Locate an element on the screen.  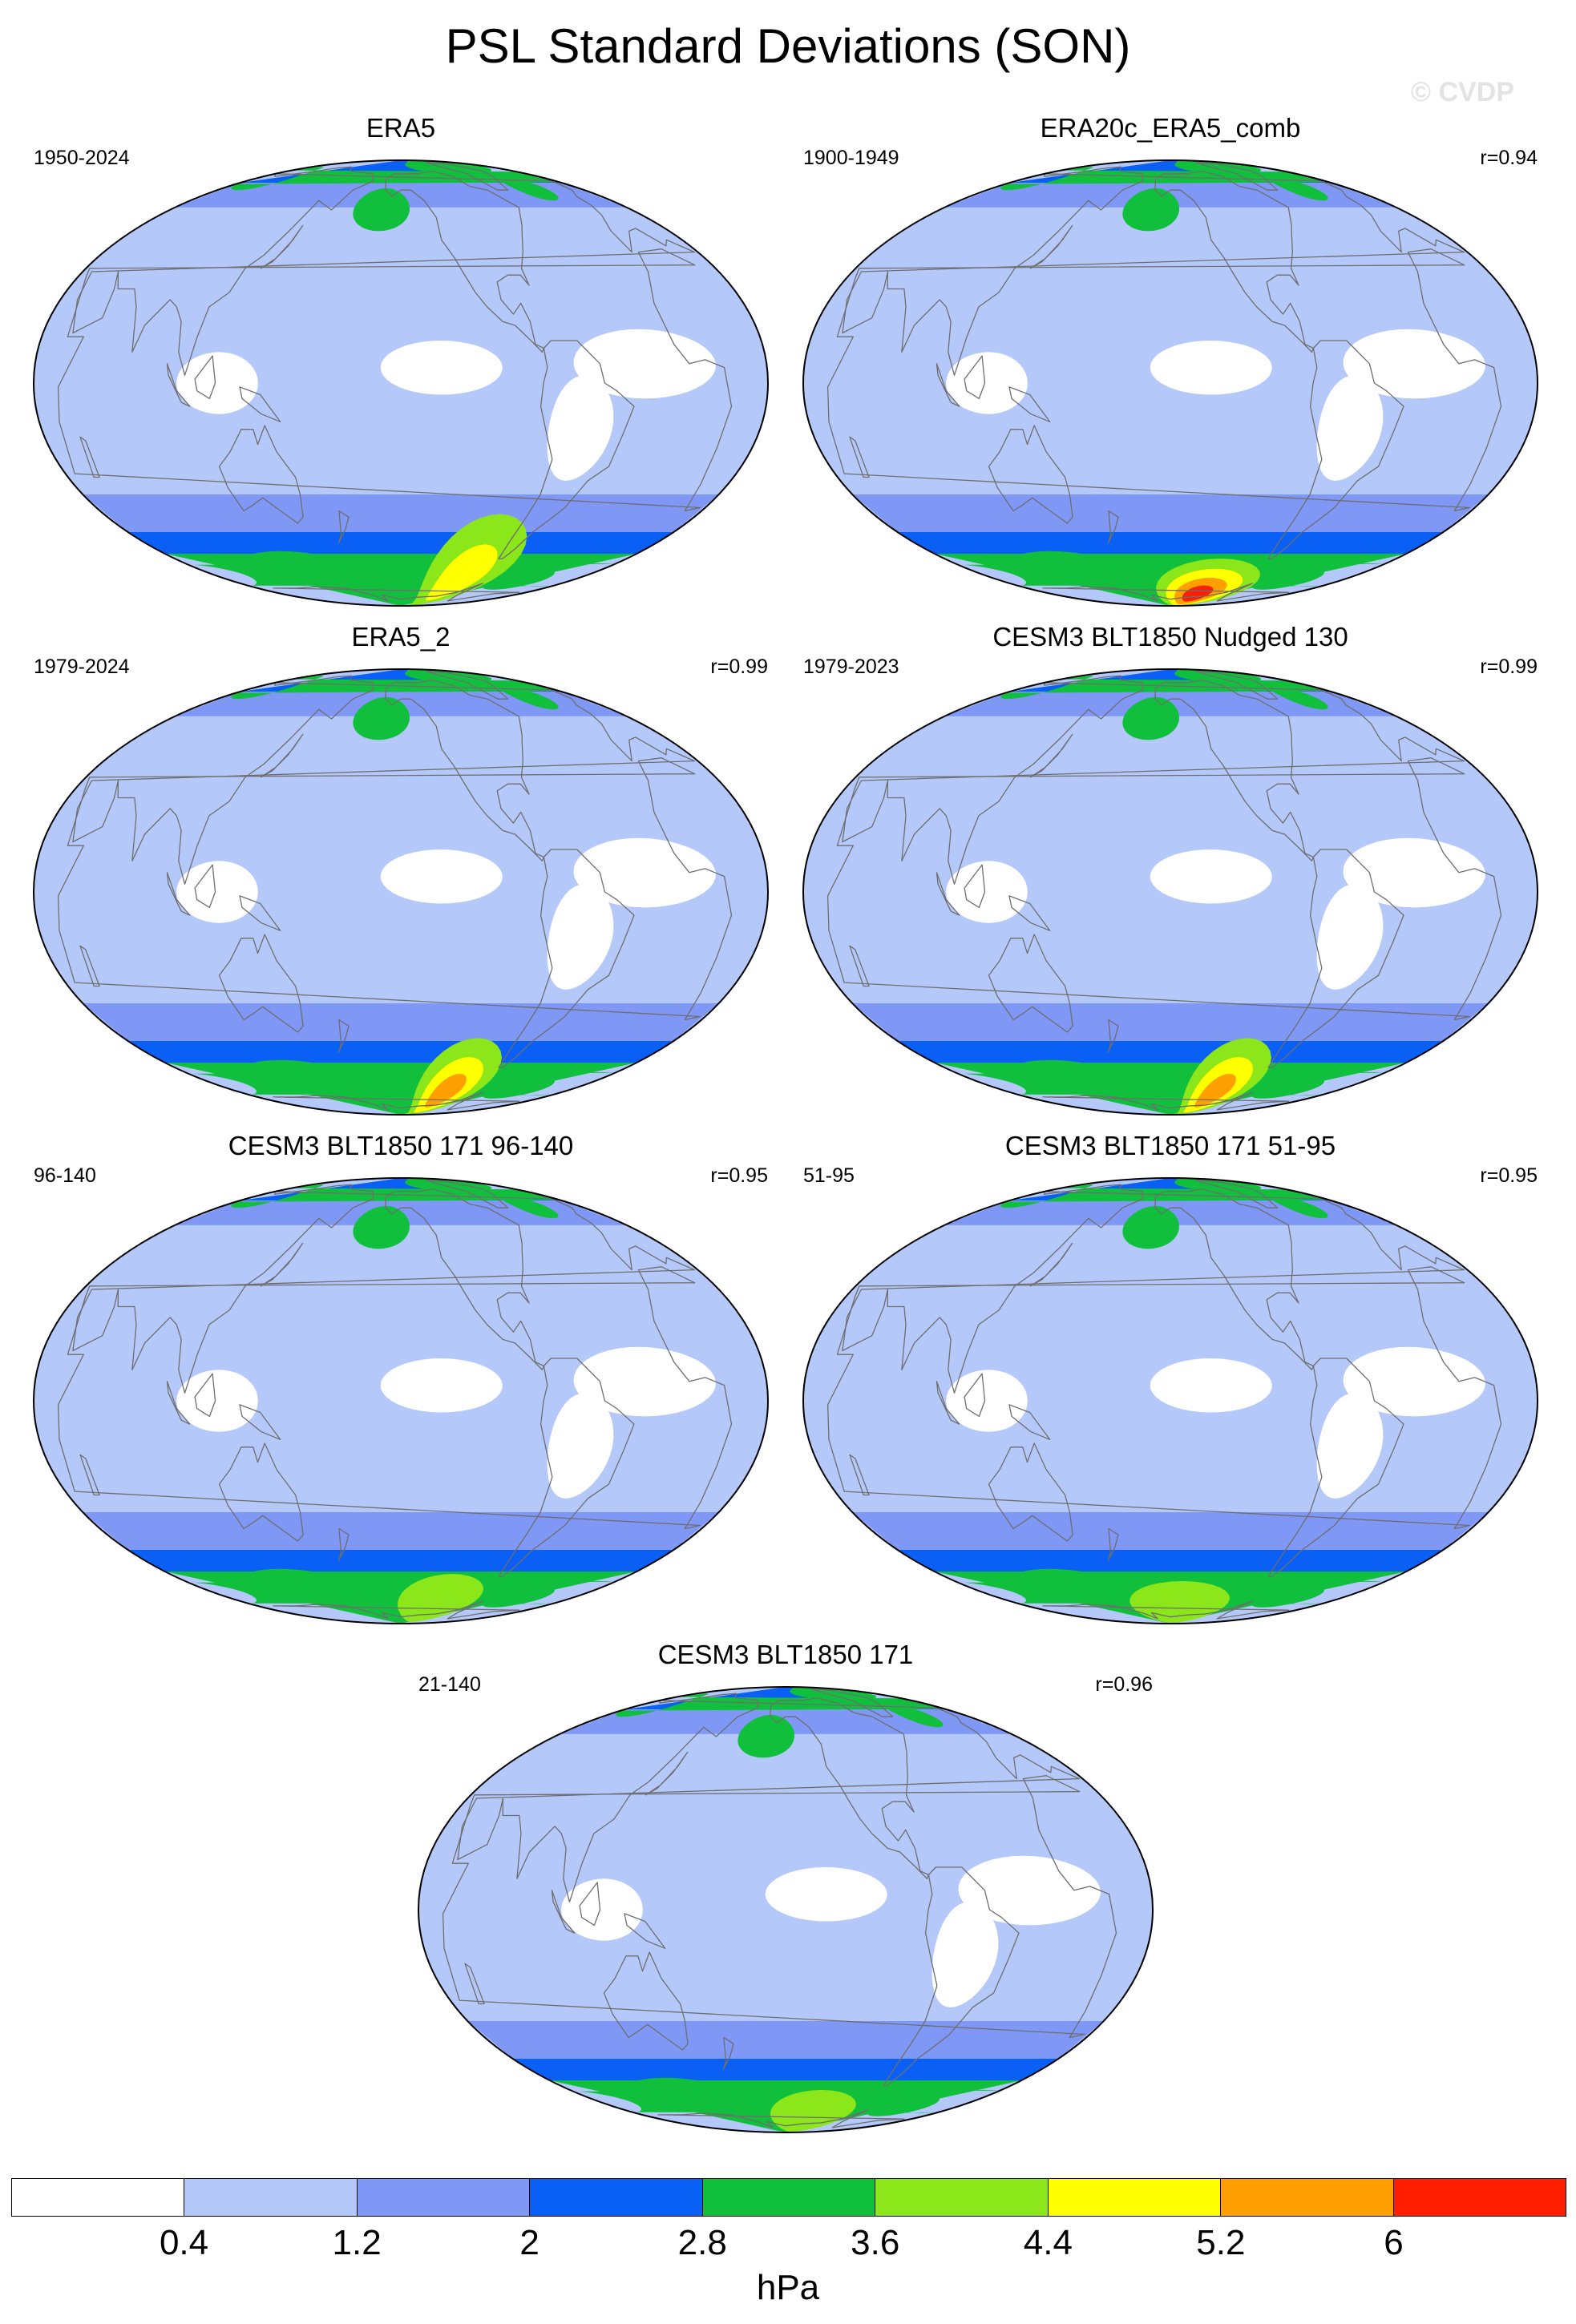
panel-period: 21-140 is located at coordinates (449, 1684).